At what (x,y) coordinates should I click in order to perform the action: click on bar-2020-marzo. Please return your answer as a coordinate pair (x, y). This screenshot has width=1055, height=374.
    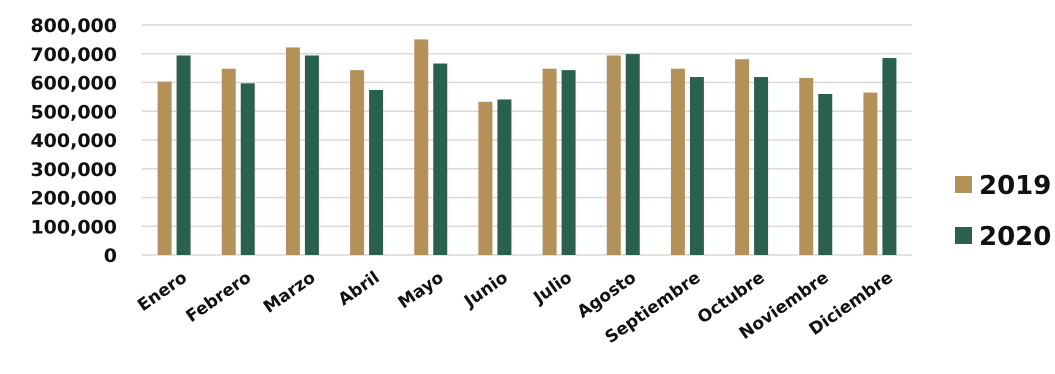
    Looking at the image, I should click on (311, 155).